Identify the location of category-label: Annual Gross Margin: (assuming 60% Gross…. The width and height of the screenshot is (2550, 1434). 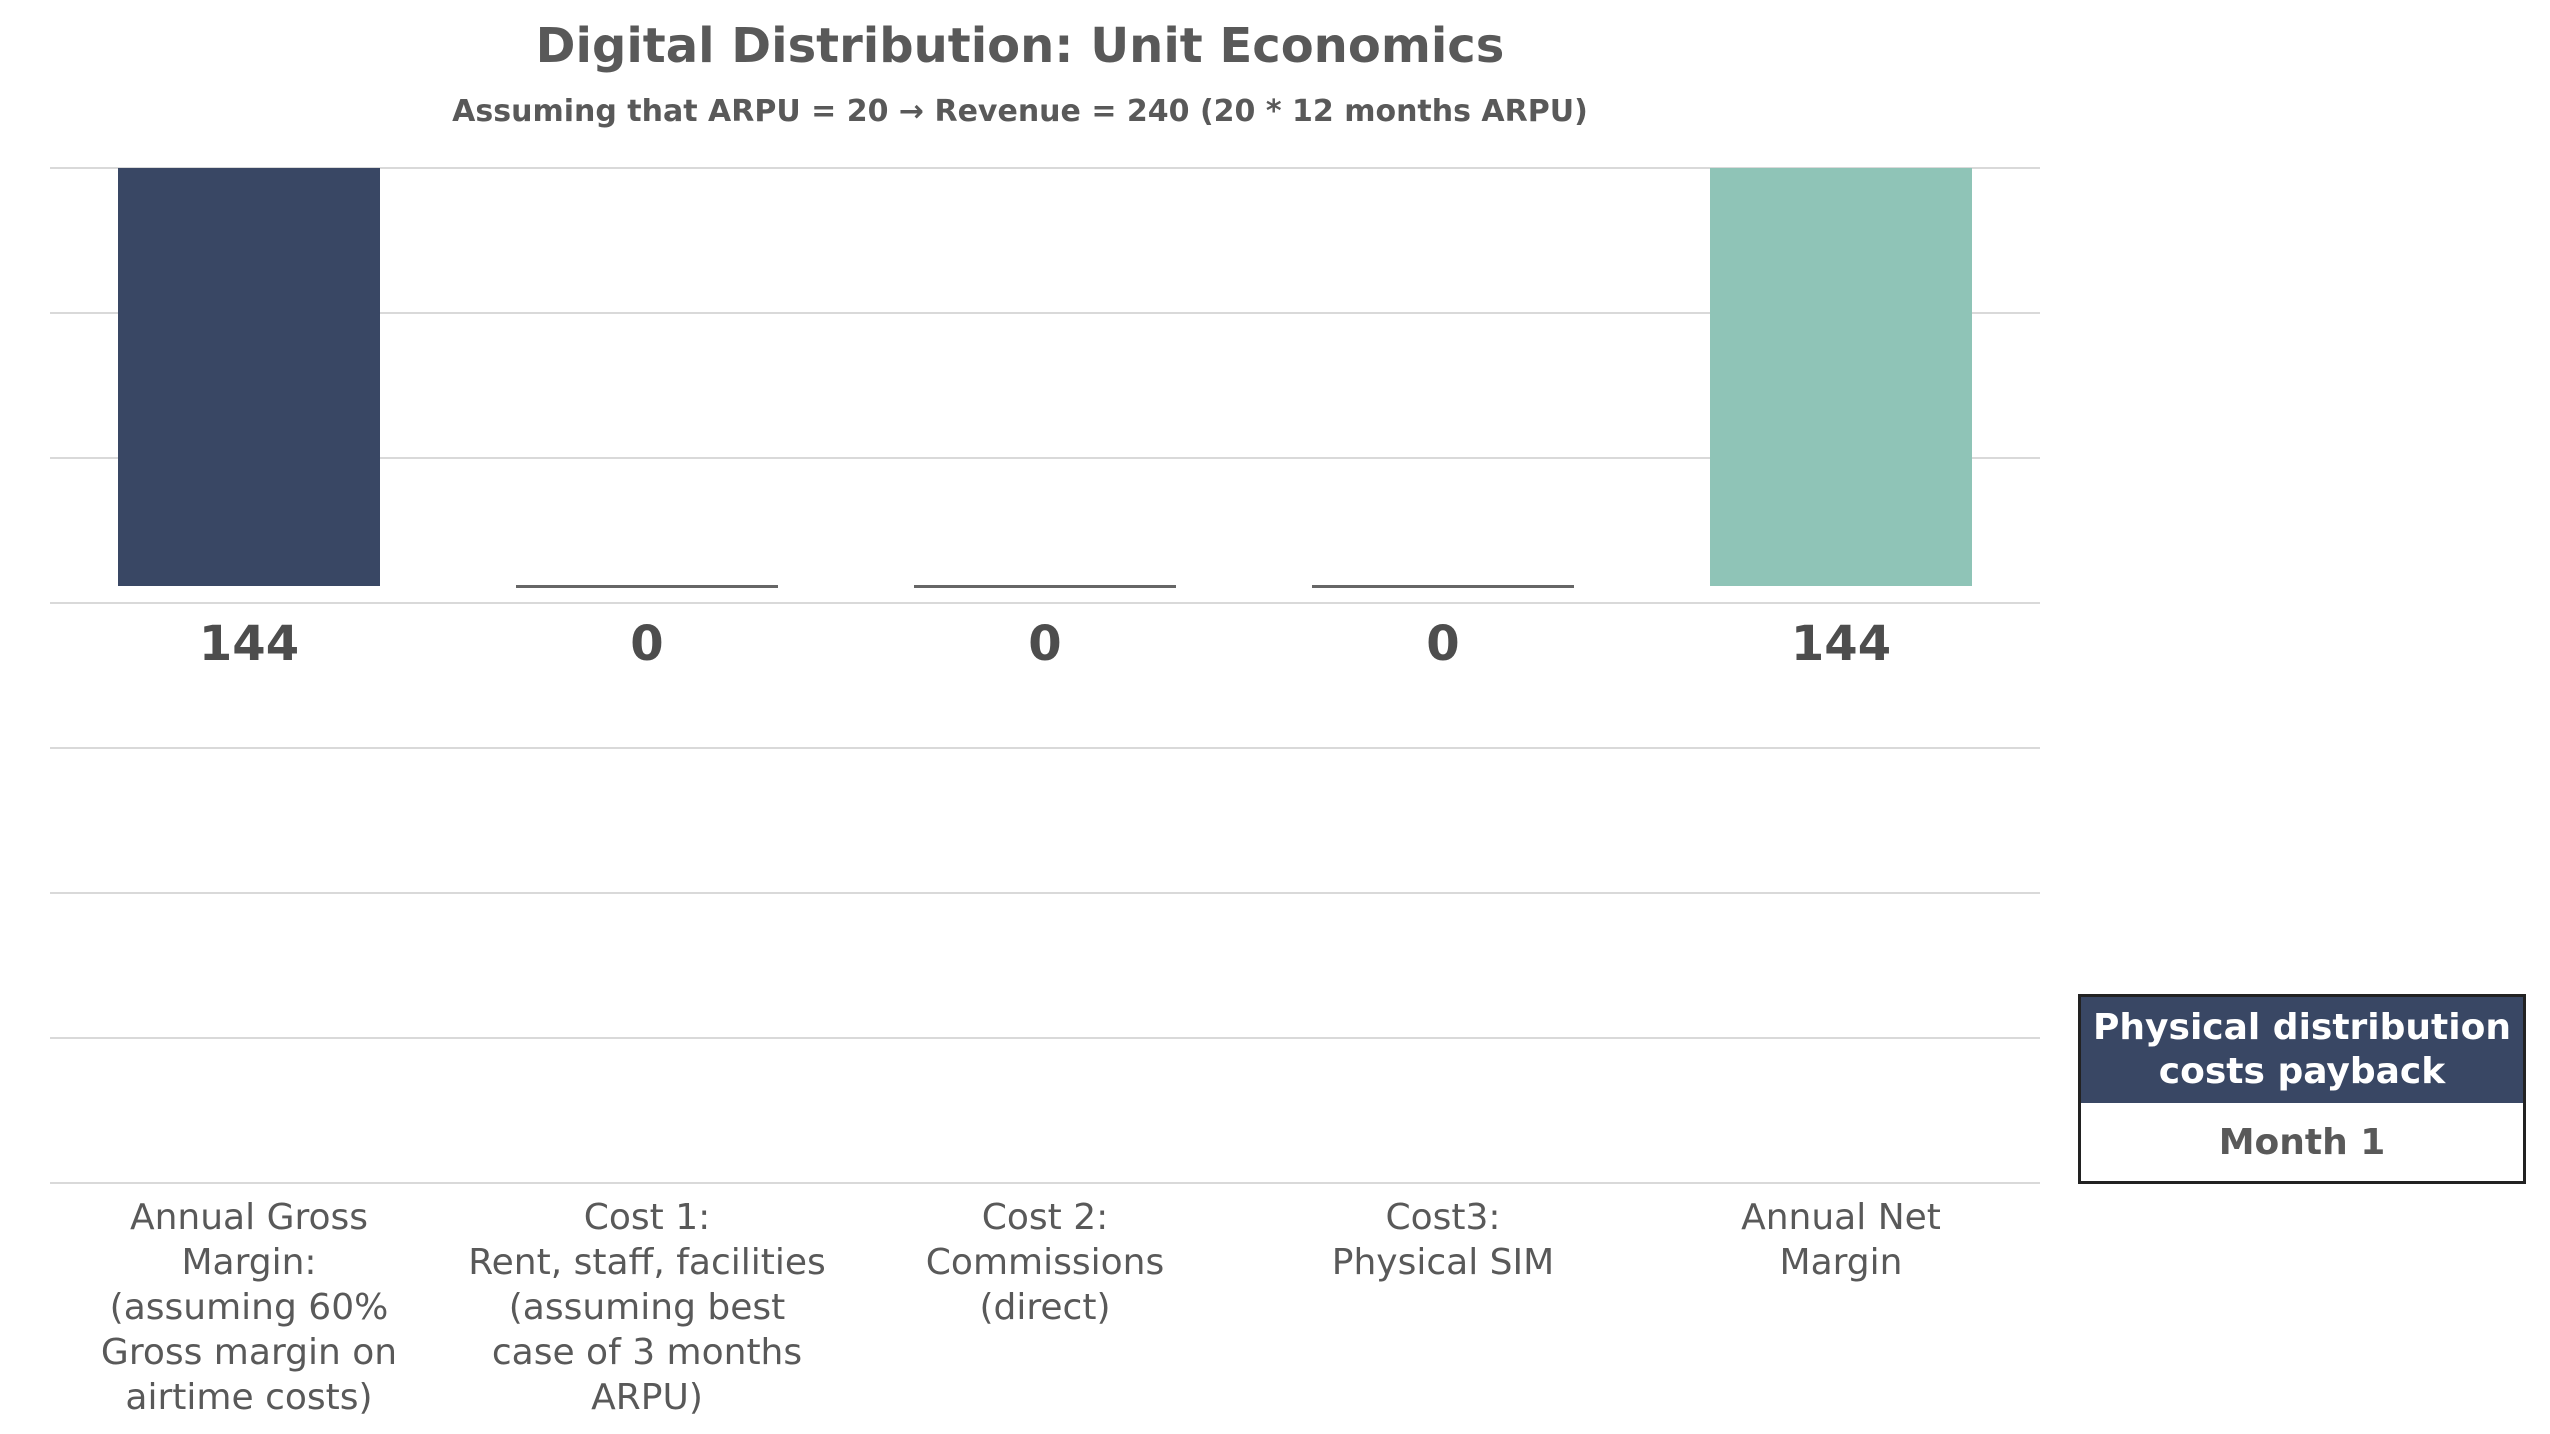
(249, 1307).